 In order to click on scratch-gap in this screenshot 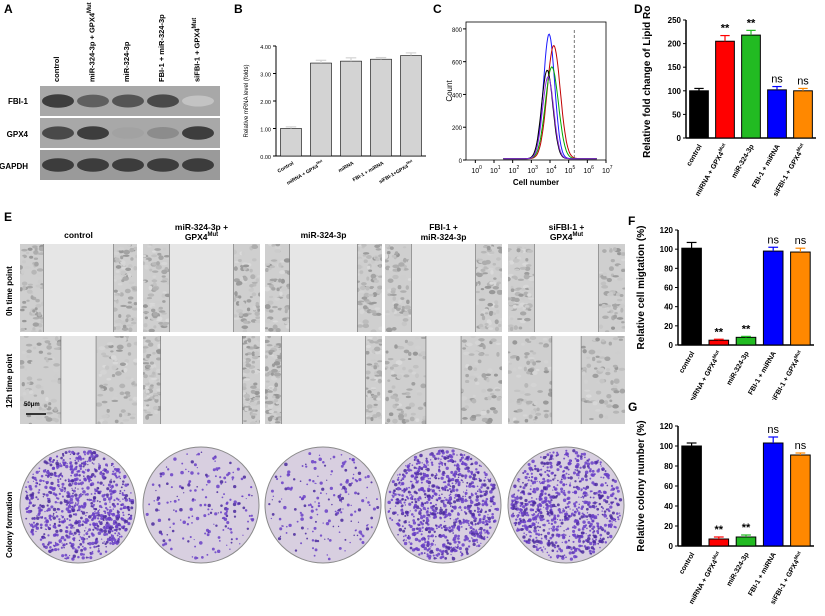, I will do `click(566, 380)`.